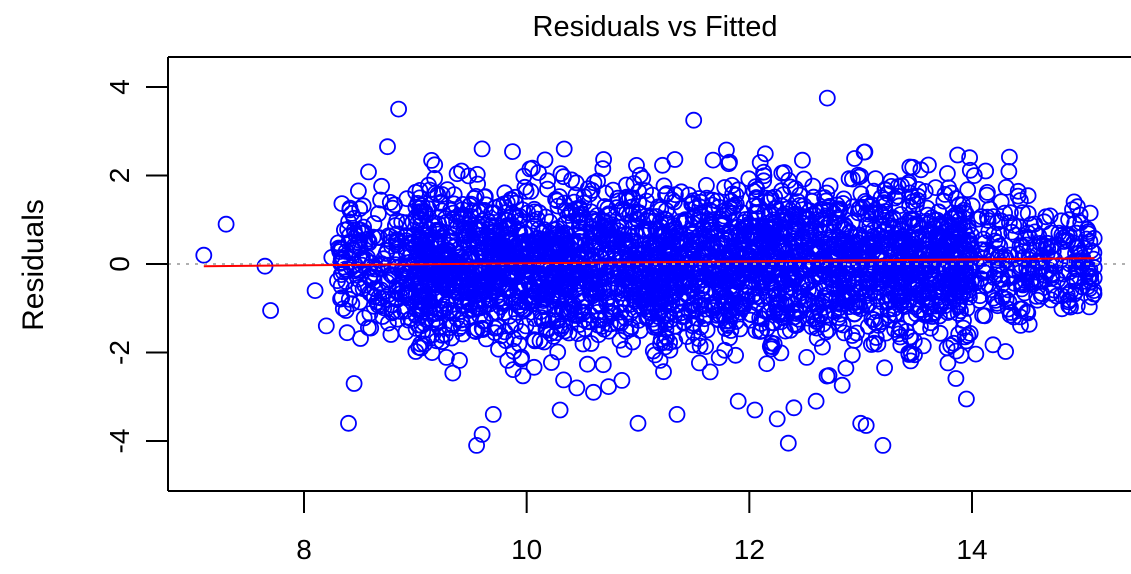 Image resolution: width=1131 pixels, height=574 pixels. I want to click on chart-title: Residuals vs Fitted, so click(655, 27).